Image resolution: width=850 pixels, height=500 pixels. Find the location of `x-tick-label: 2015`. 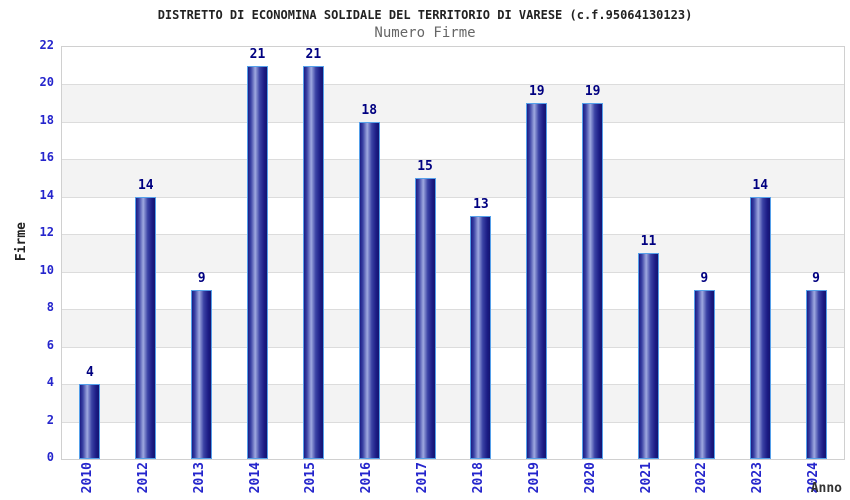

x-tick-label: 2015 is located at coordinates (311, 478).